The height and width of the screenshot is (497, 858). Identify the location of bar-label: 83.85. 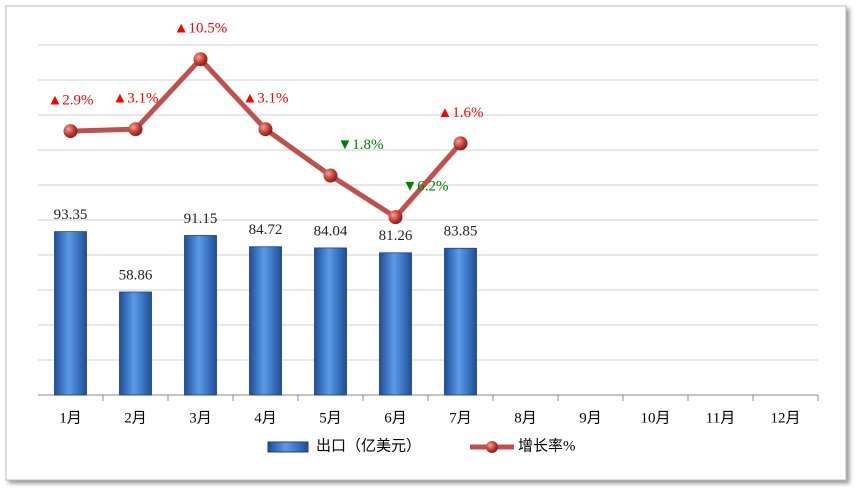
(461, 232).